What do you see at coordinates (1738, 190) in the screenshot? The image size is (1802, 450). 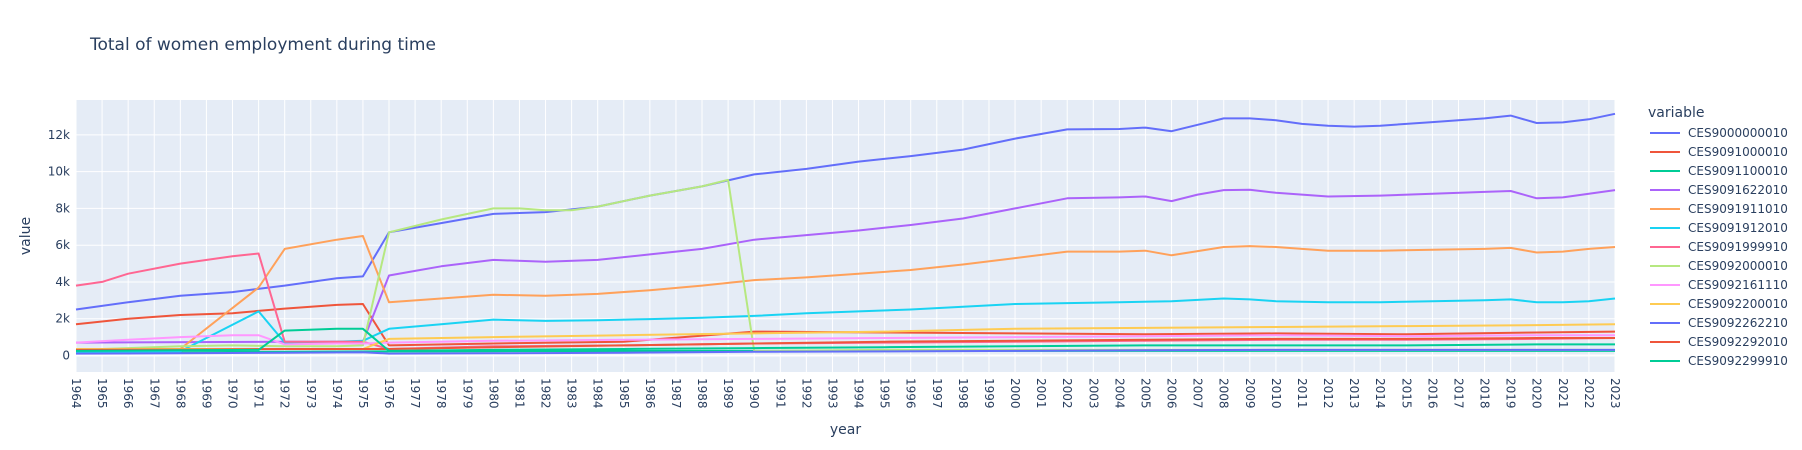 I see `legend-label: CES9091622010` at bounding box center [1738, 190].